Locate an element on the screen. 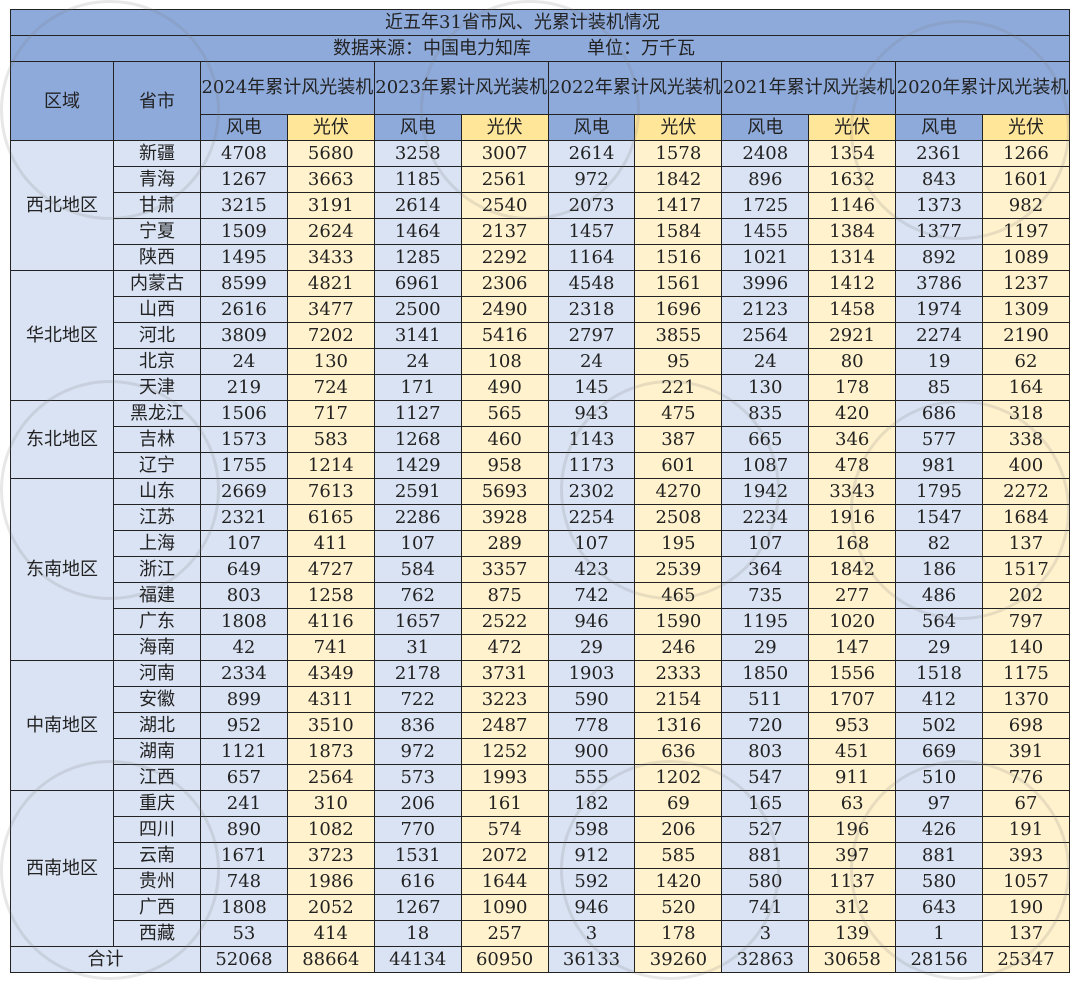  solar-value: 741 is located at coordinates (330, 647).